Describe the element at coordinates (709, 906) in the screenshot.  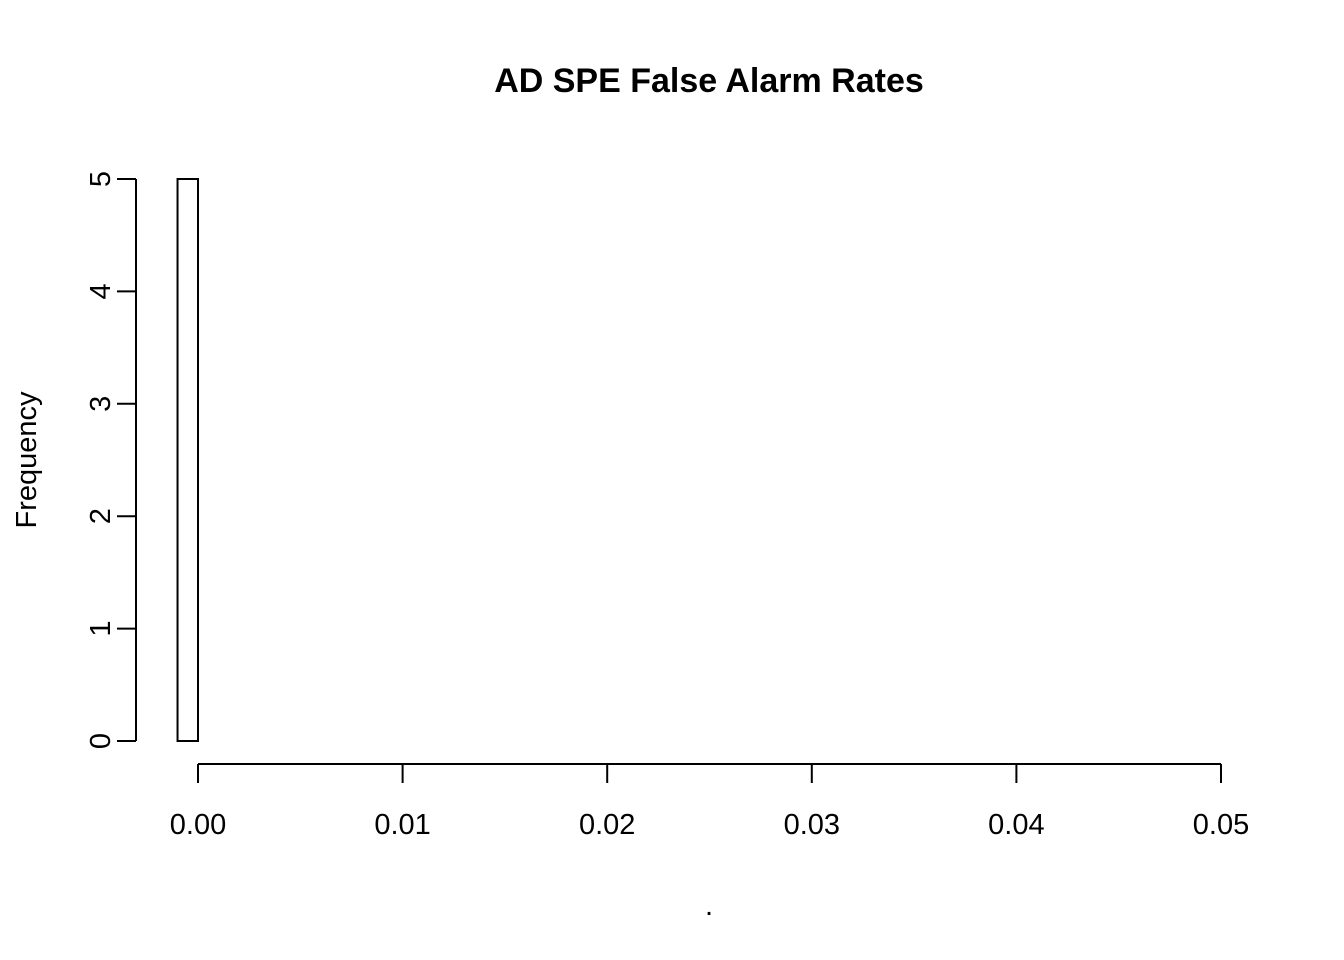
I see `x-axis-label: .` at that location.